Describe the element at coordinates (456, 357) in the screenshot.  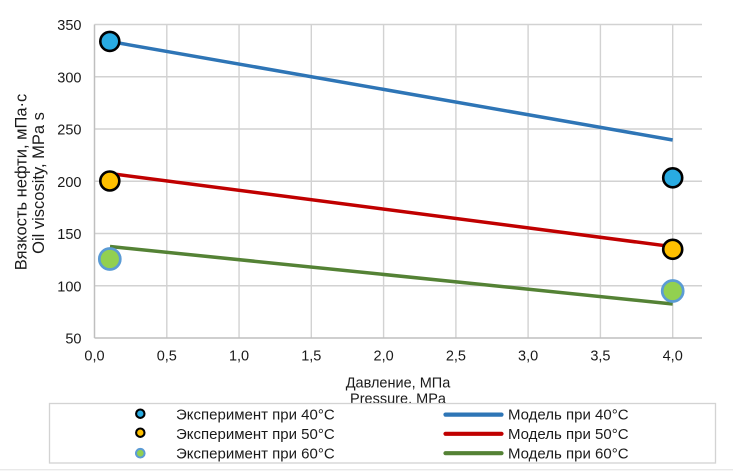
I see `svg-text: 2,5` at that location.